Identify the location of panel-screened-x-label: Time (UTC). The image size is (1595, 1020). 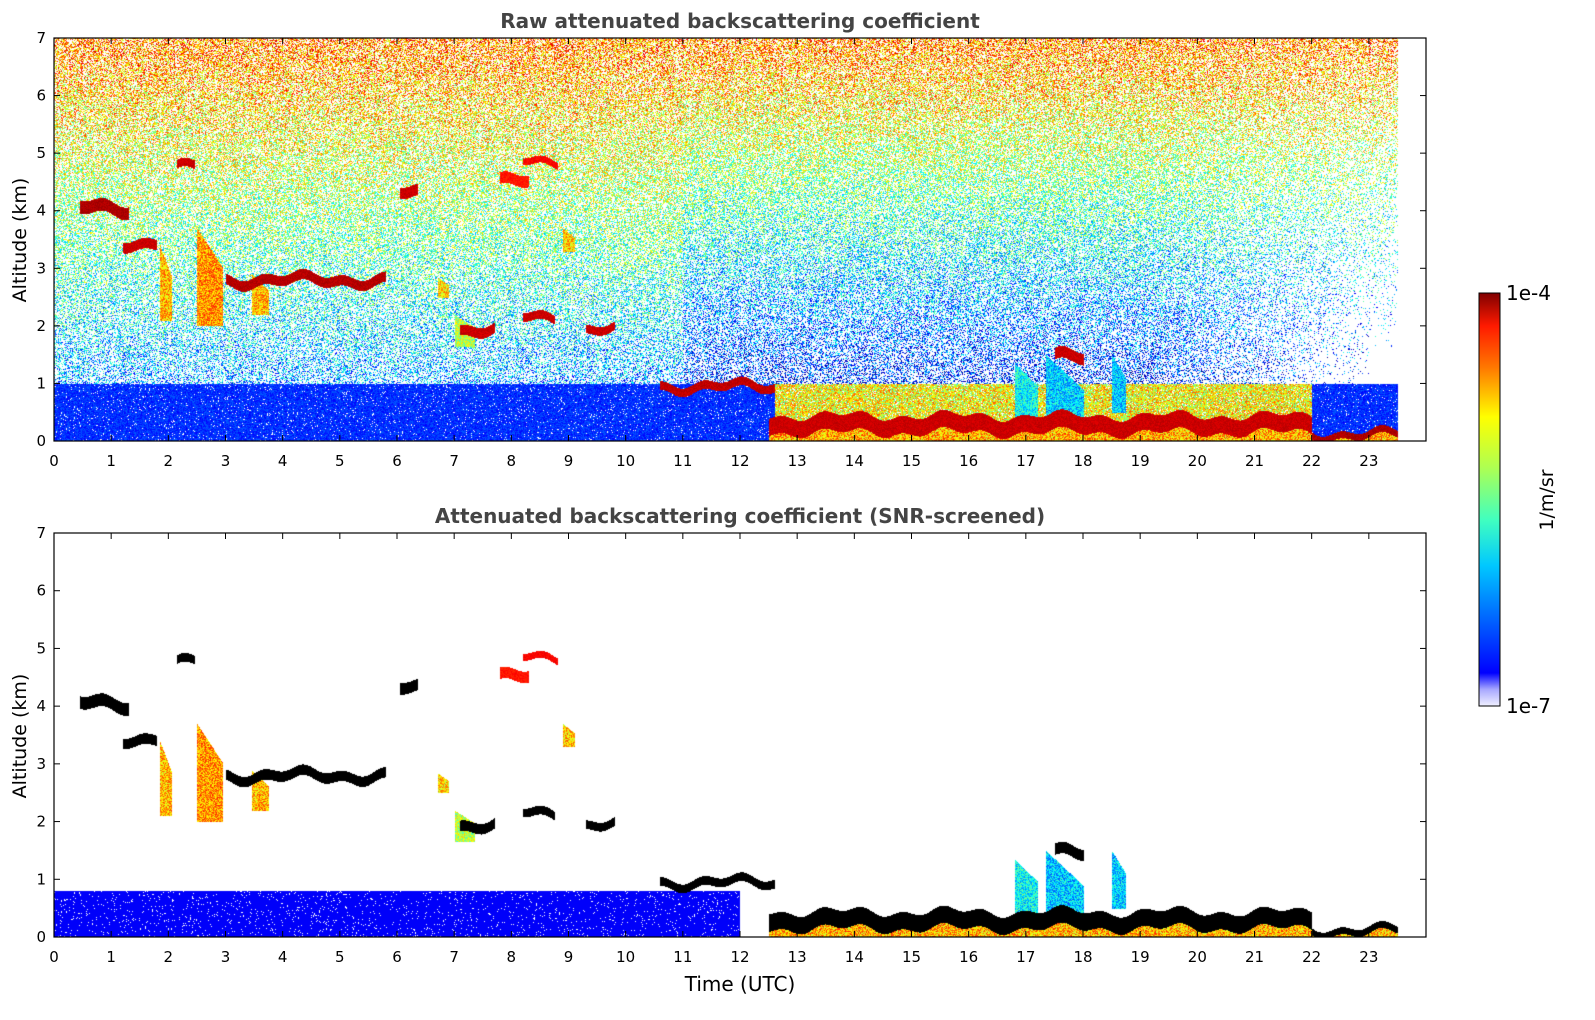
(740, 984).